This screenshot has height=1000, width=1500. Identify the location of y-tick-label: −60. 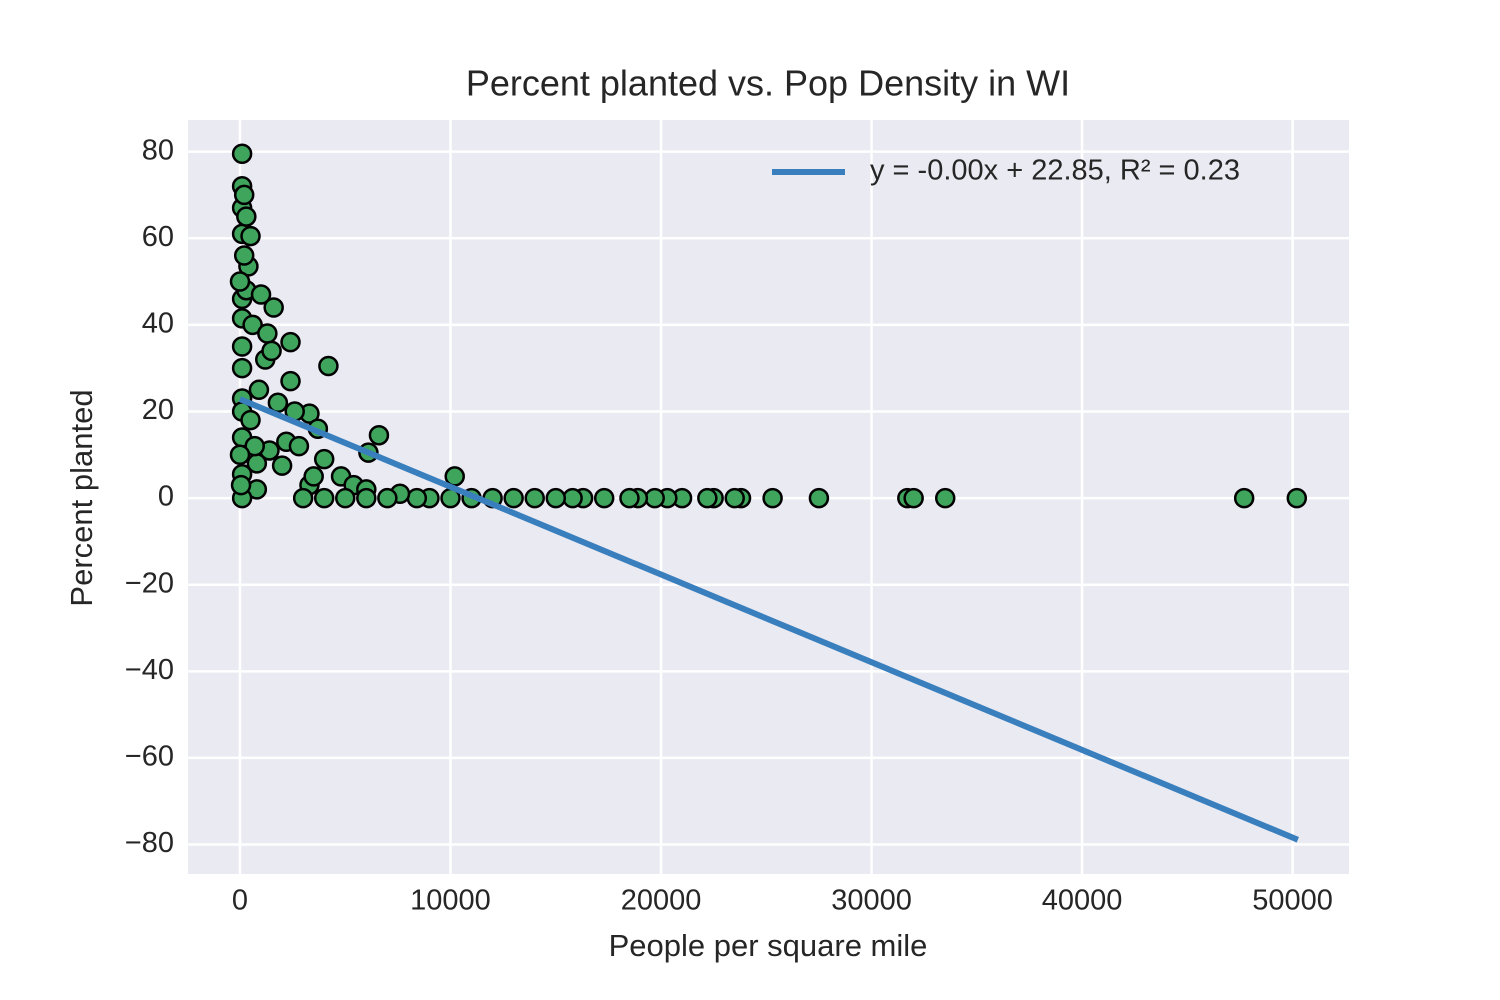
(149, 757).